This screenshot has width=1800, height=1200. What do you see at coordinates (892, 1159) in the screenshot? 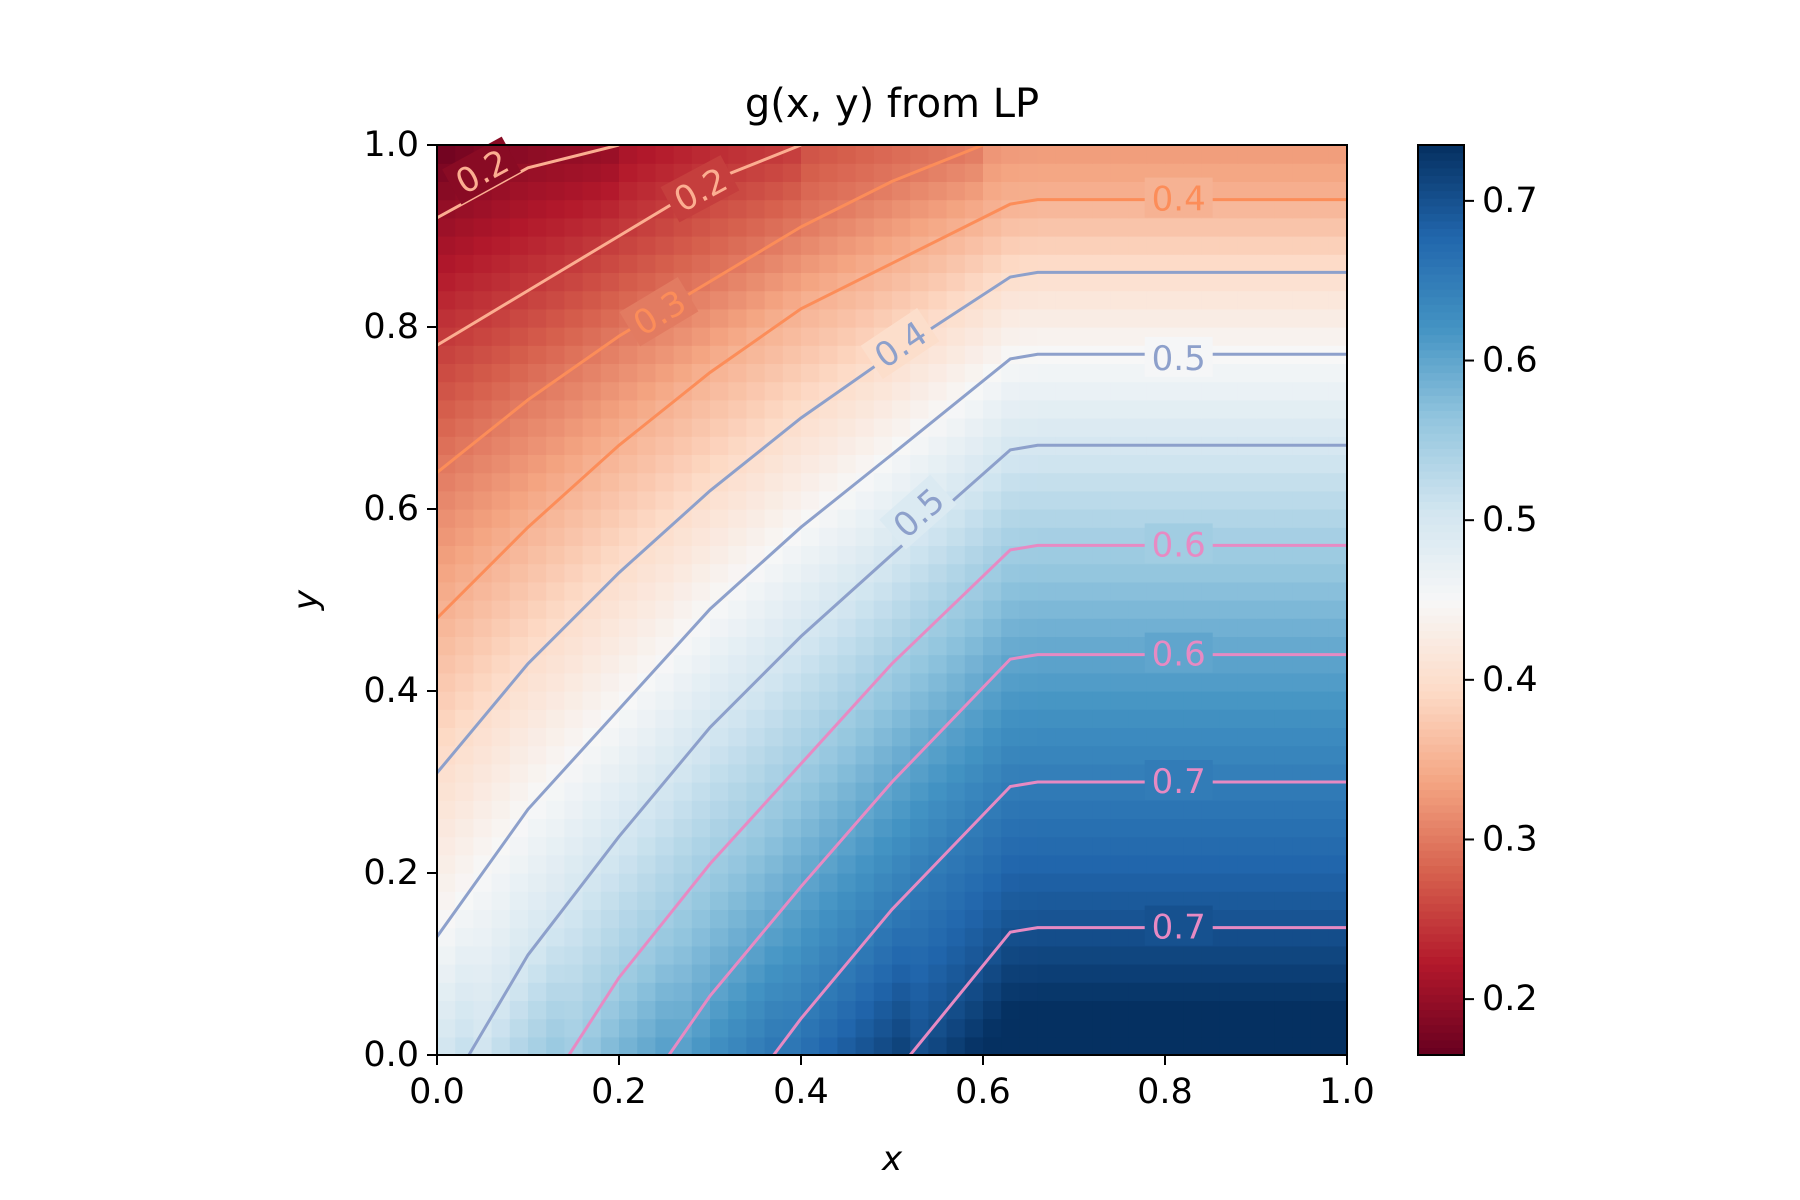
I see `x-axis-label: x` at bounding box center [892, 1159].